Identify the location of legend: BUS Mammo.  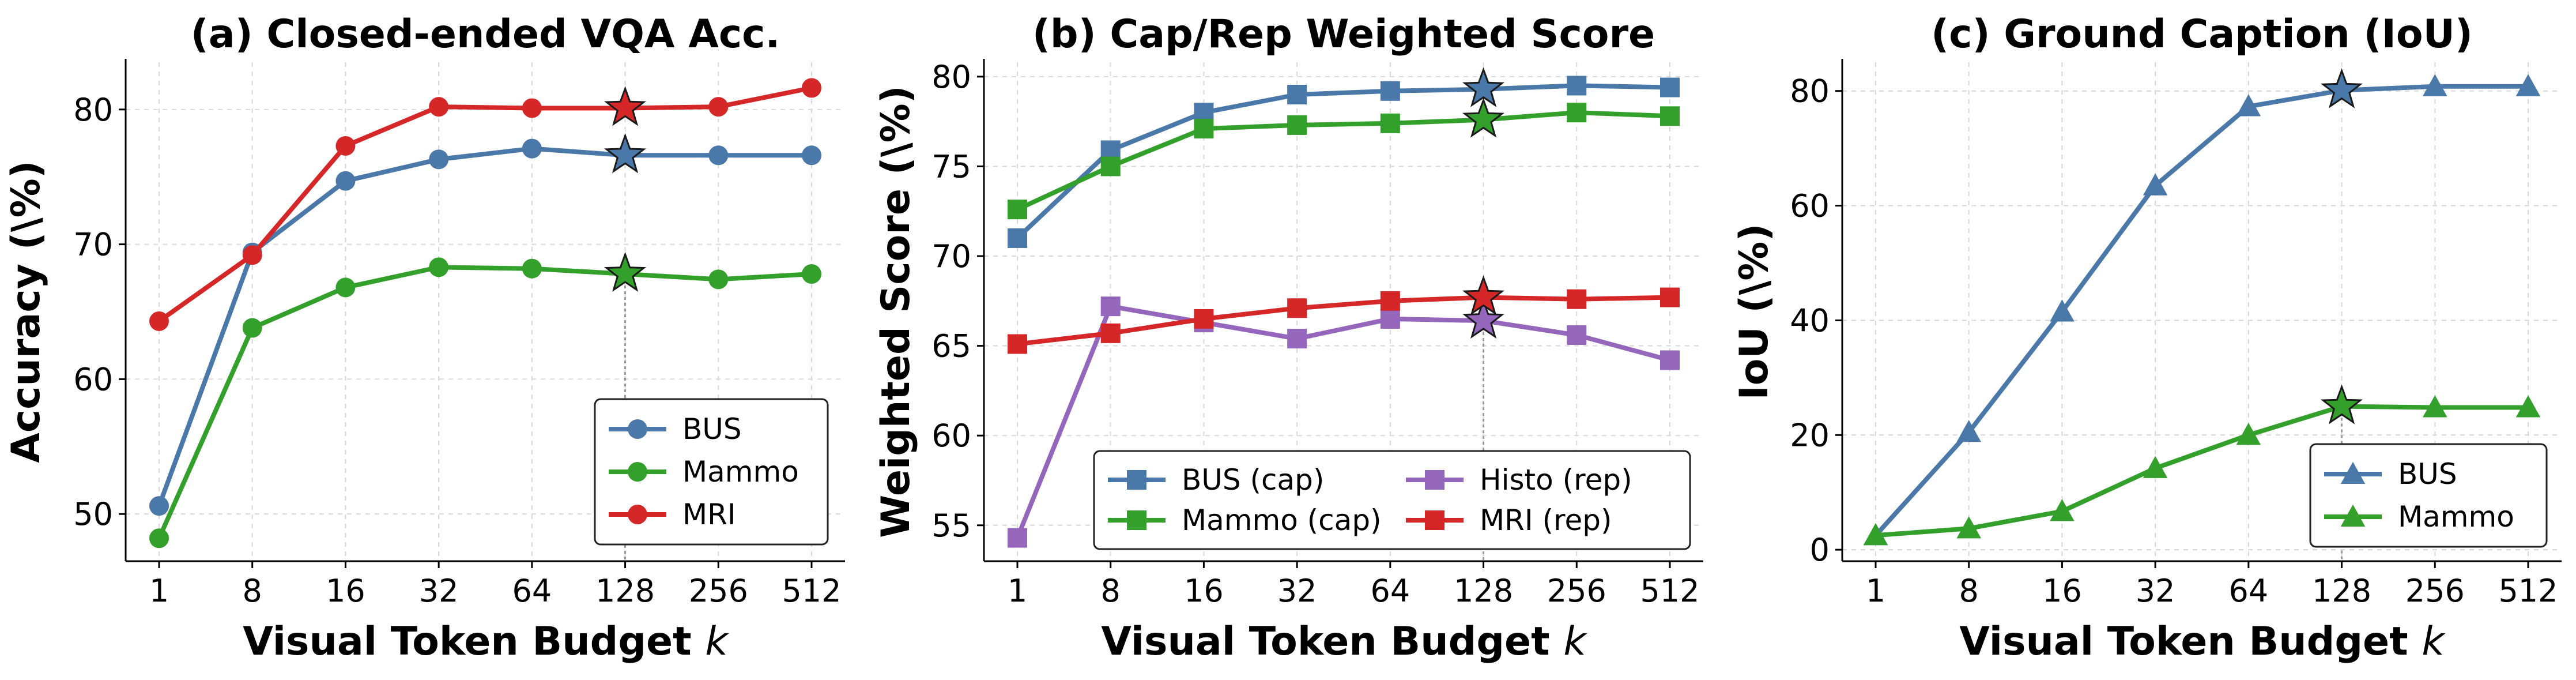
(2428, 496).